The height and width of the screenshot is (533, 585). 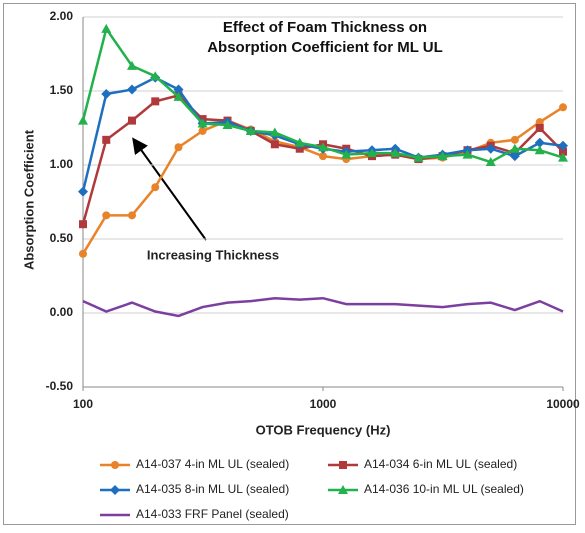 What do you see at coordinates (60, 386) in the screenshot?
I see `y-tick-label: -0.50` at bounding box center [60, 386].